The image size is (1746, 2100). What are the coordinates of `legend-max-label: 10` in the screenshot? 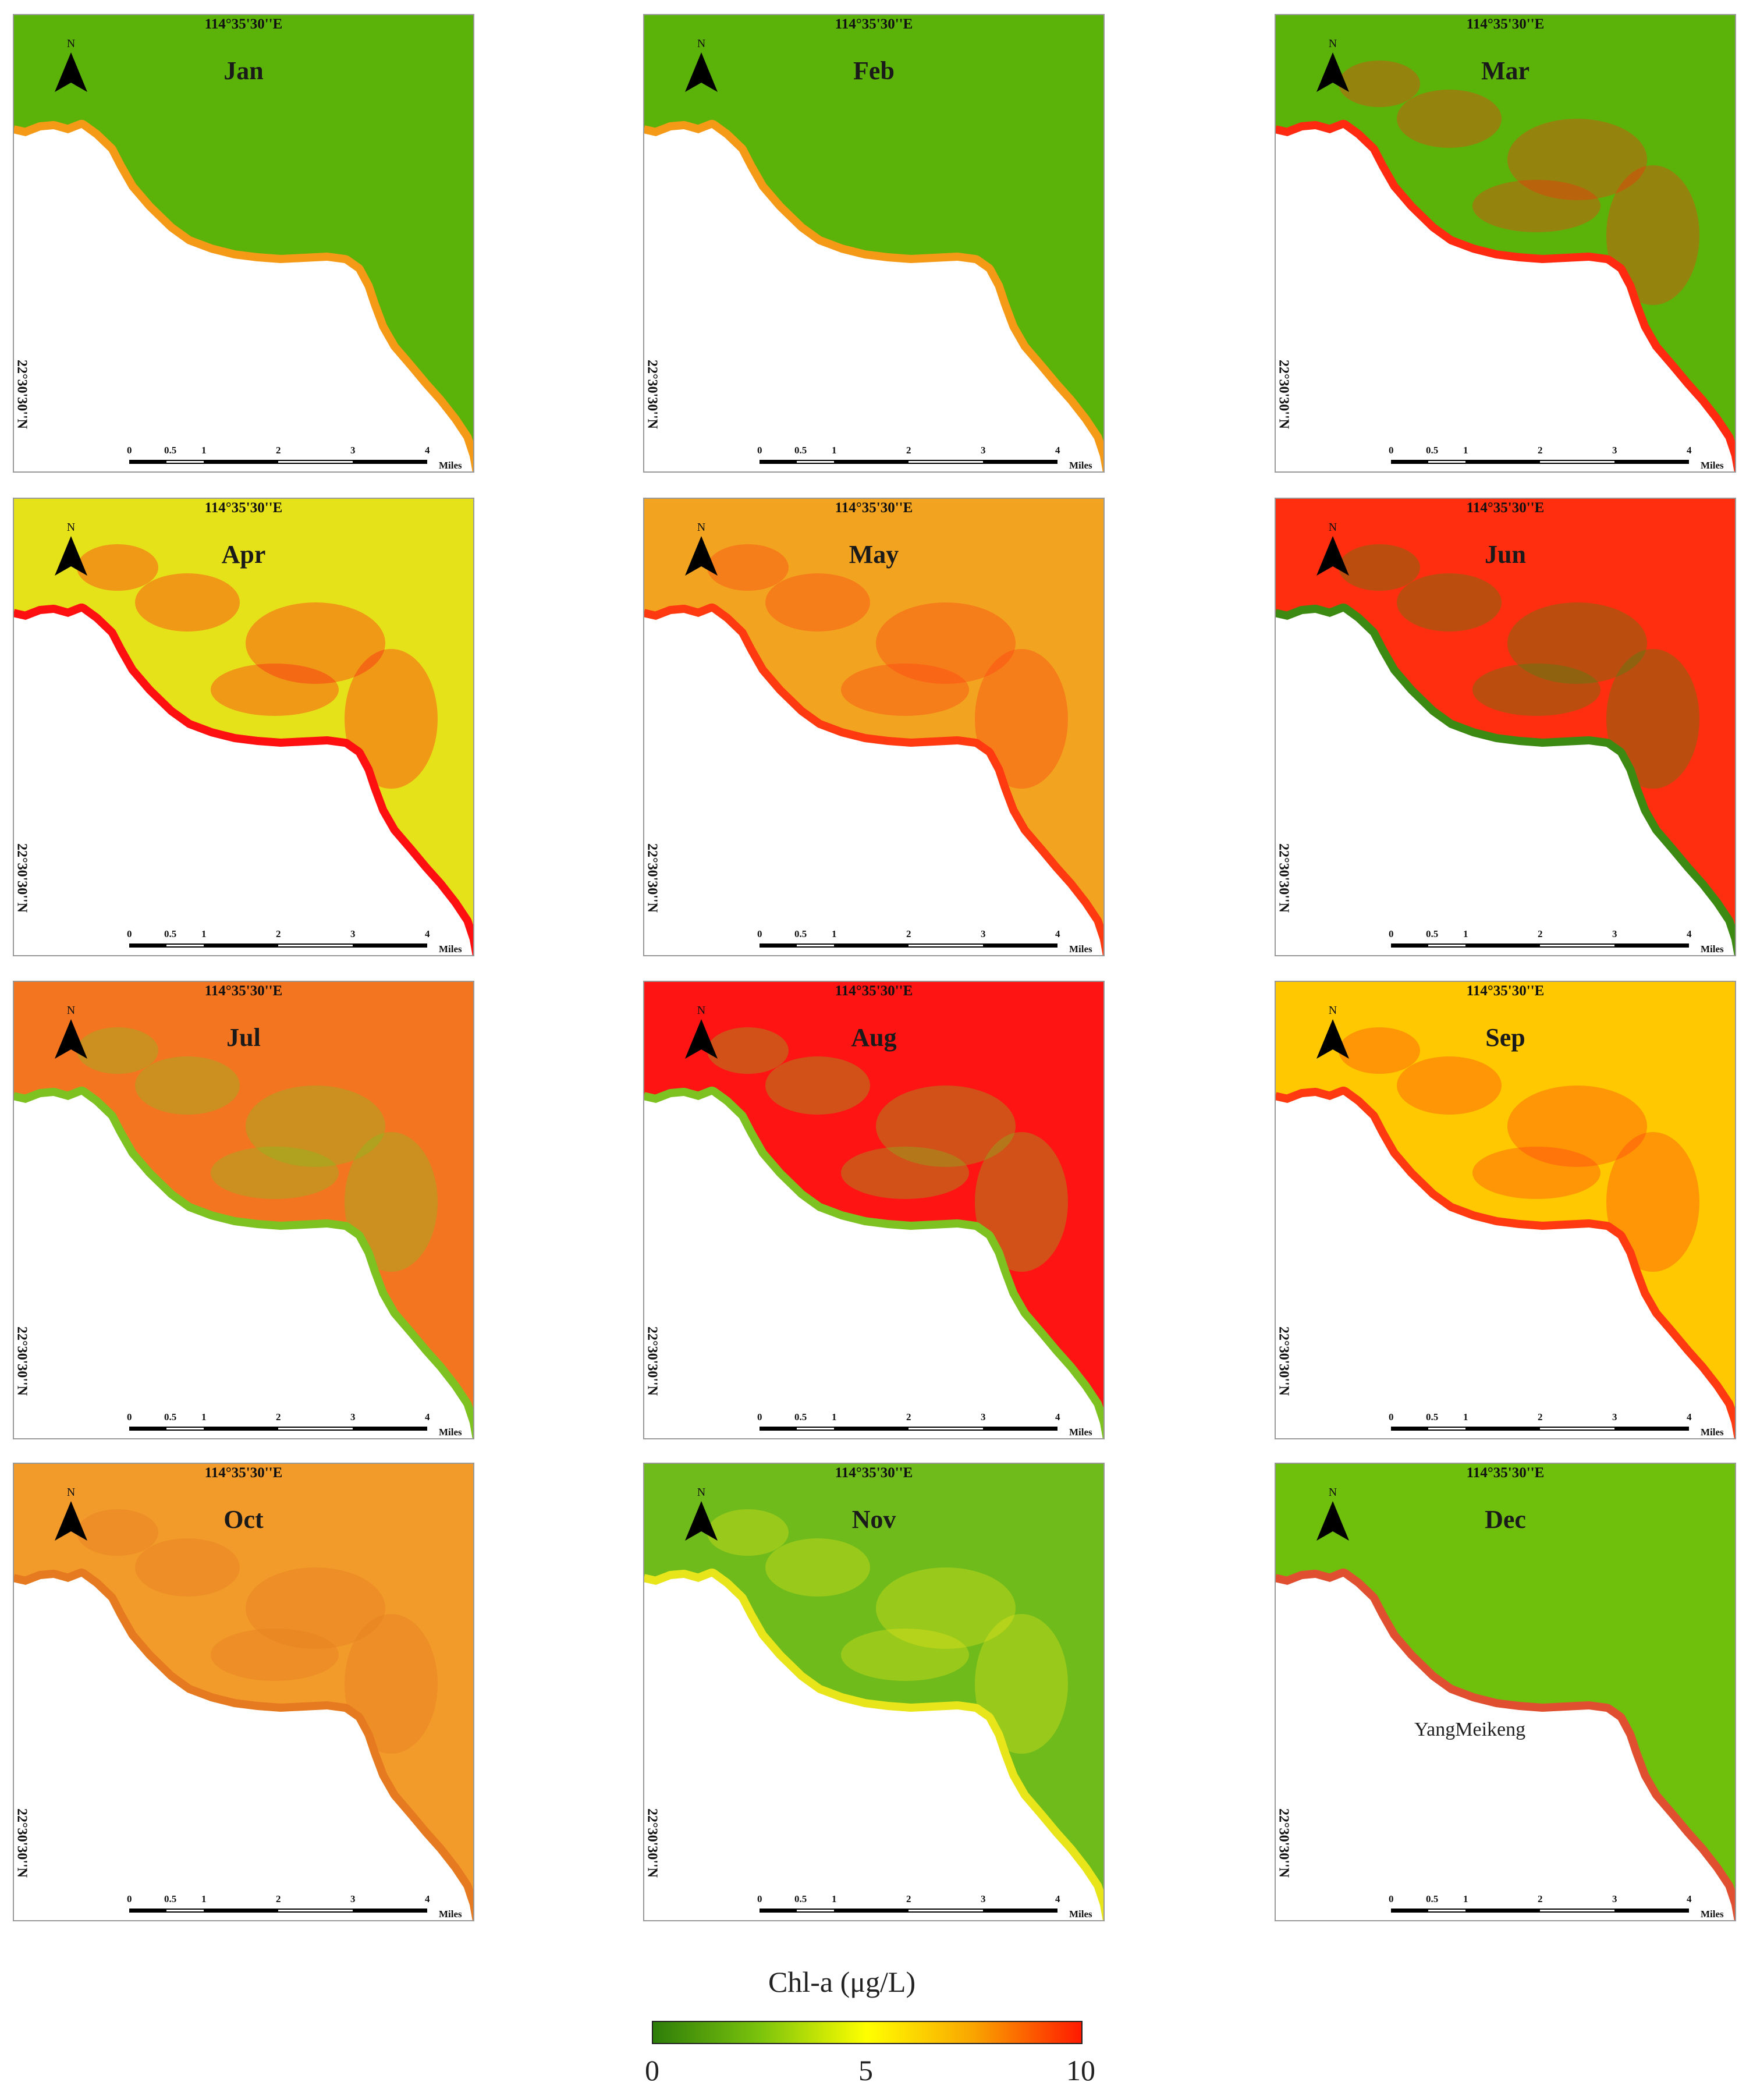 It's located at (1080, 2070).